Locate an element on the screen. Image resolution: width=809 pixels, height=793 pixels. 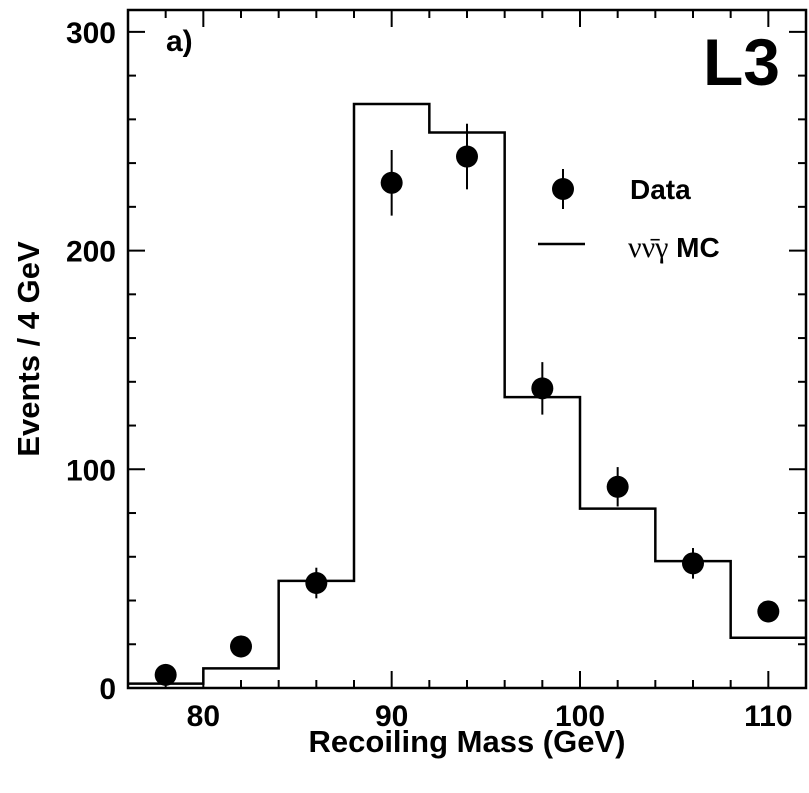
x-tick-label: 90 is located at coordinates (391, 716).